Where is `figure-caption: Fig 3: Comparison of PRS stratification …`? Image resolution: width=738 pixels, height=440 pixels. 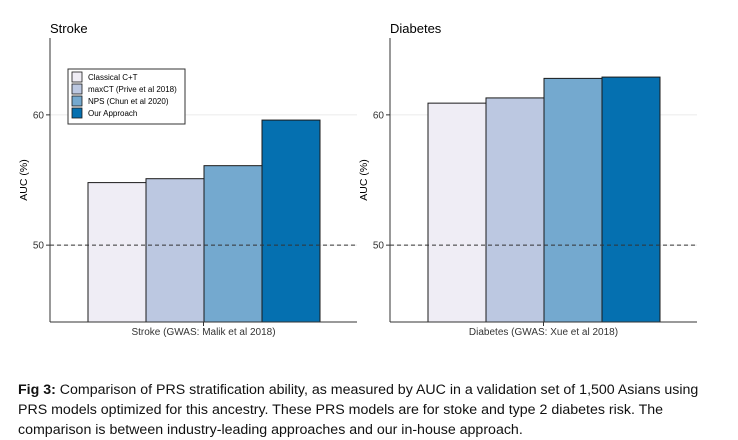
figure-caption: Fig 3: Comparison of PRS stratification … is located at coordinates (371, 410).